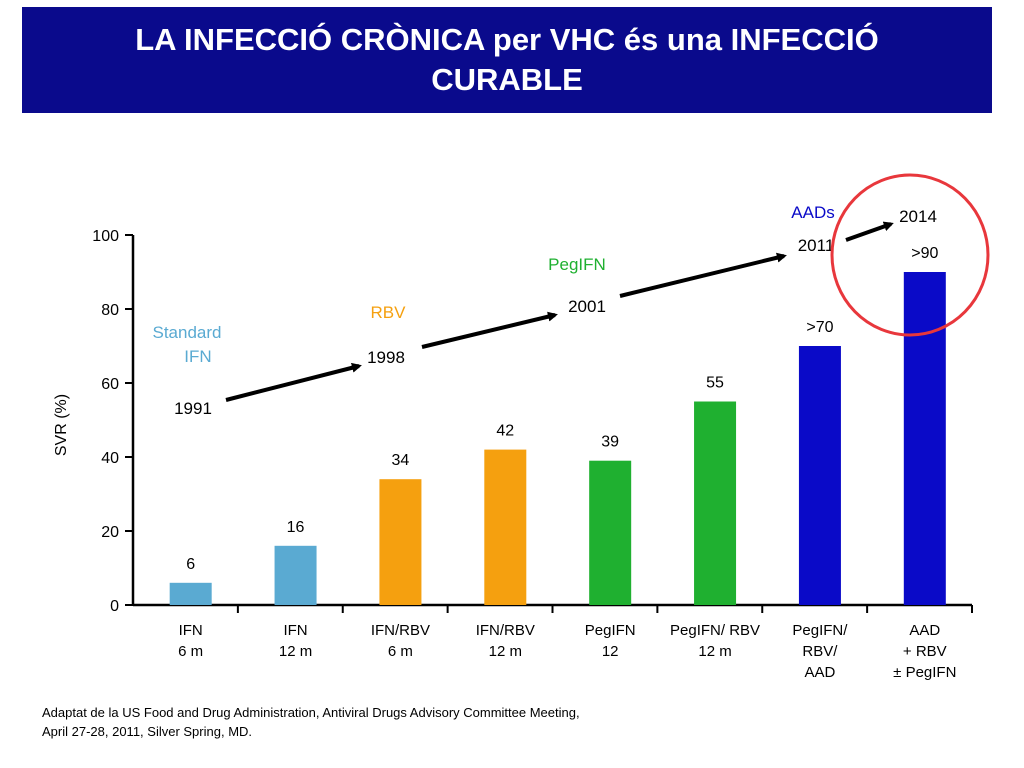  Describe the element at coordinates (389, 312) in the screenshot. I see `era-label: RBV` at that location.